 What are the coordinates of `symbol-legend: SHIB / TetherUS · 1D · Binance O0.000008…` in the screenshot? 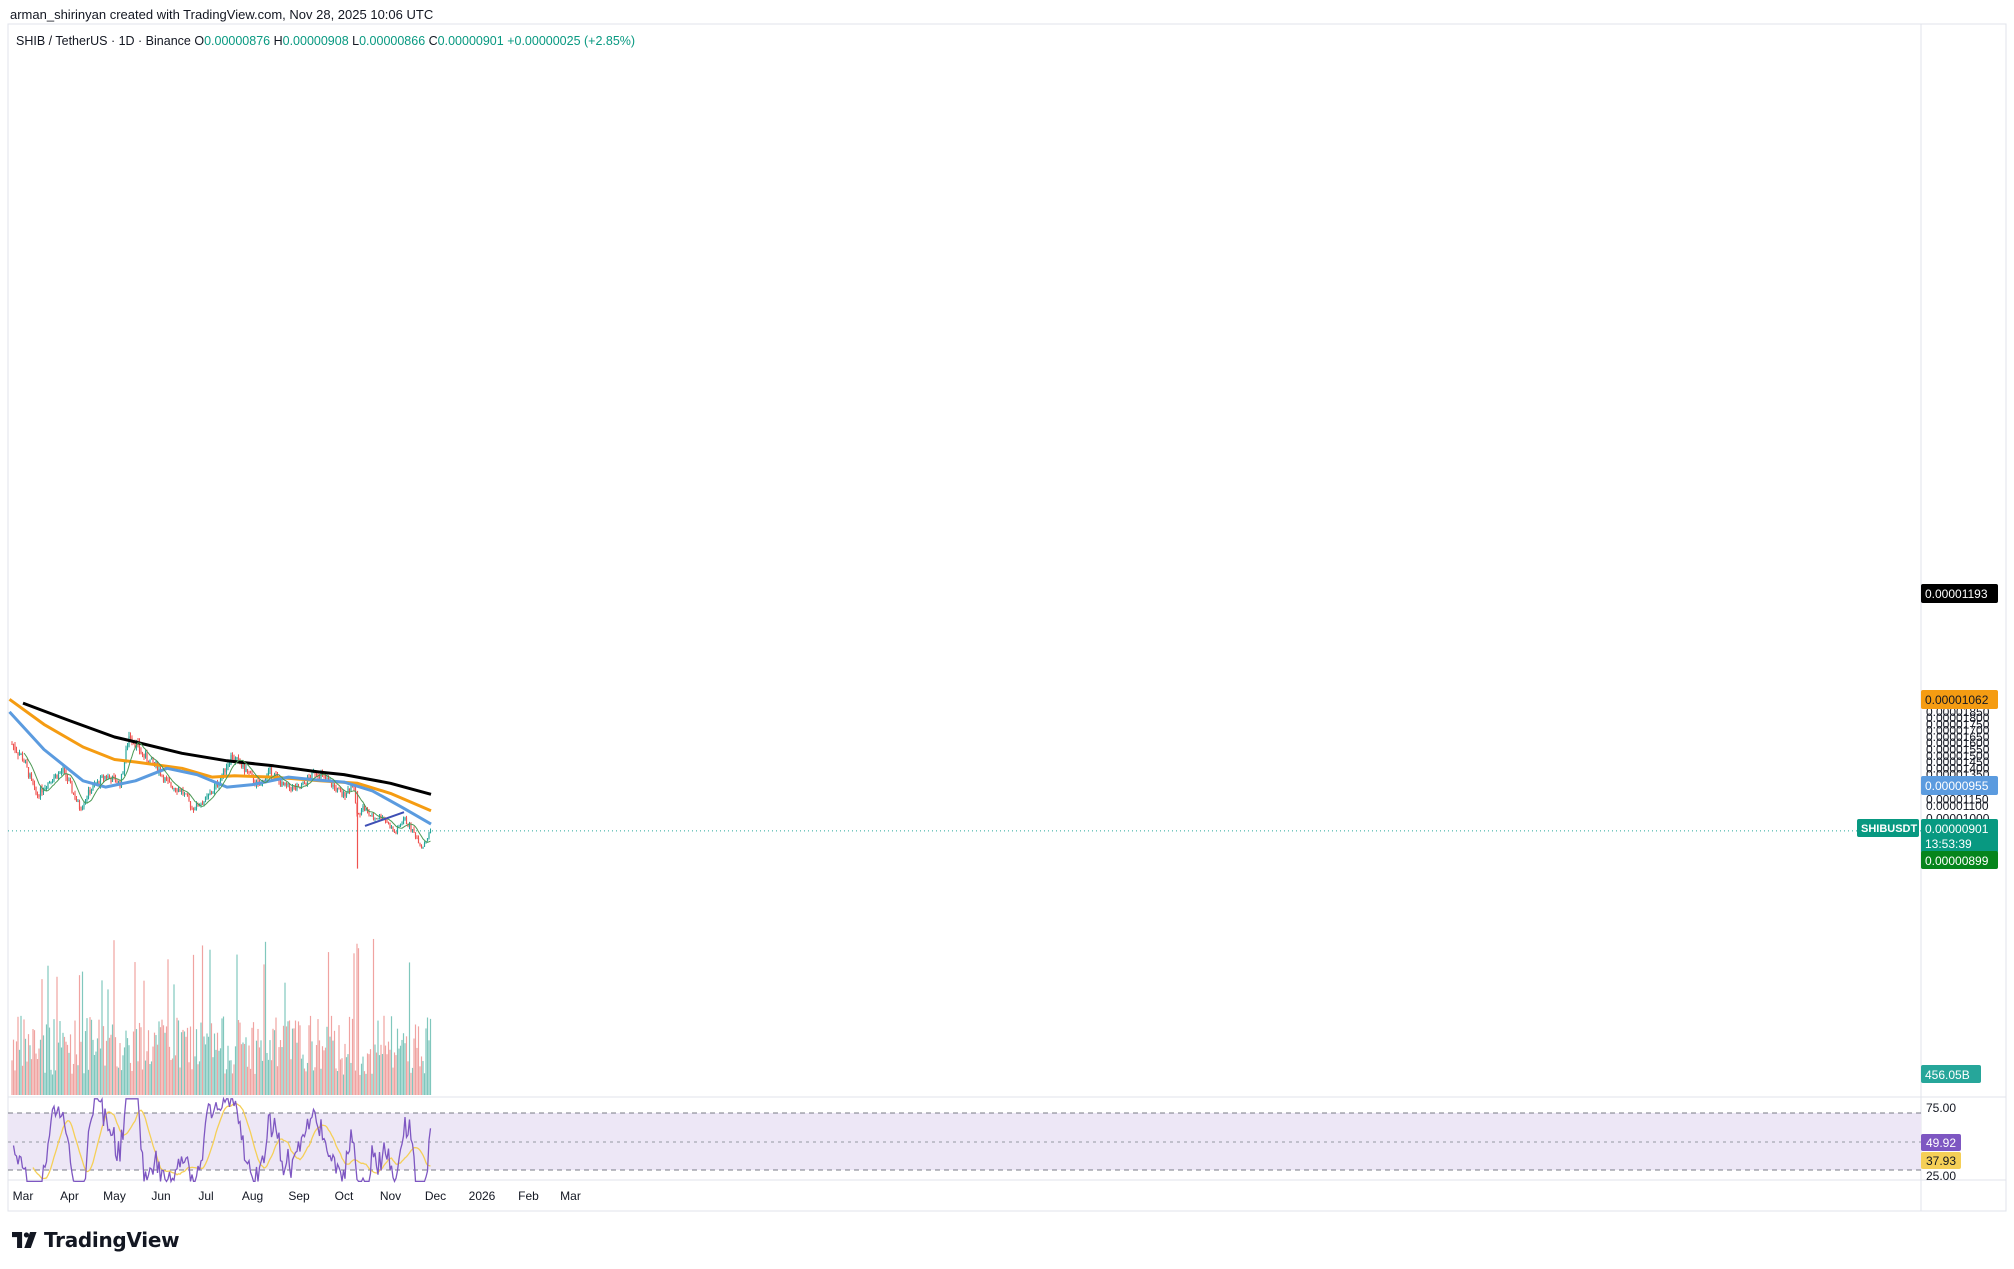 It's located at (325, 41).